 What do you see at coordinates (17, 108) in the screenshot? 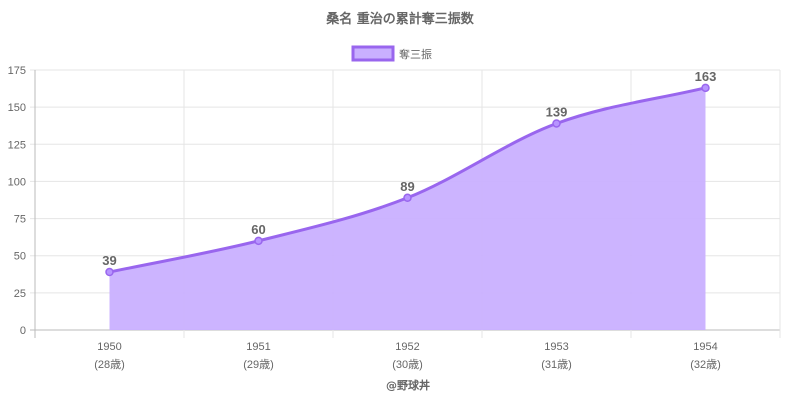
I see `y-tick-label: 150` at bounding box center [17, 108].